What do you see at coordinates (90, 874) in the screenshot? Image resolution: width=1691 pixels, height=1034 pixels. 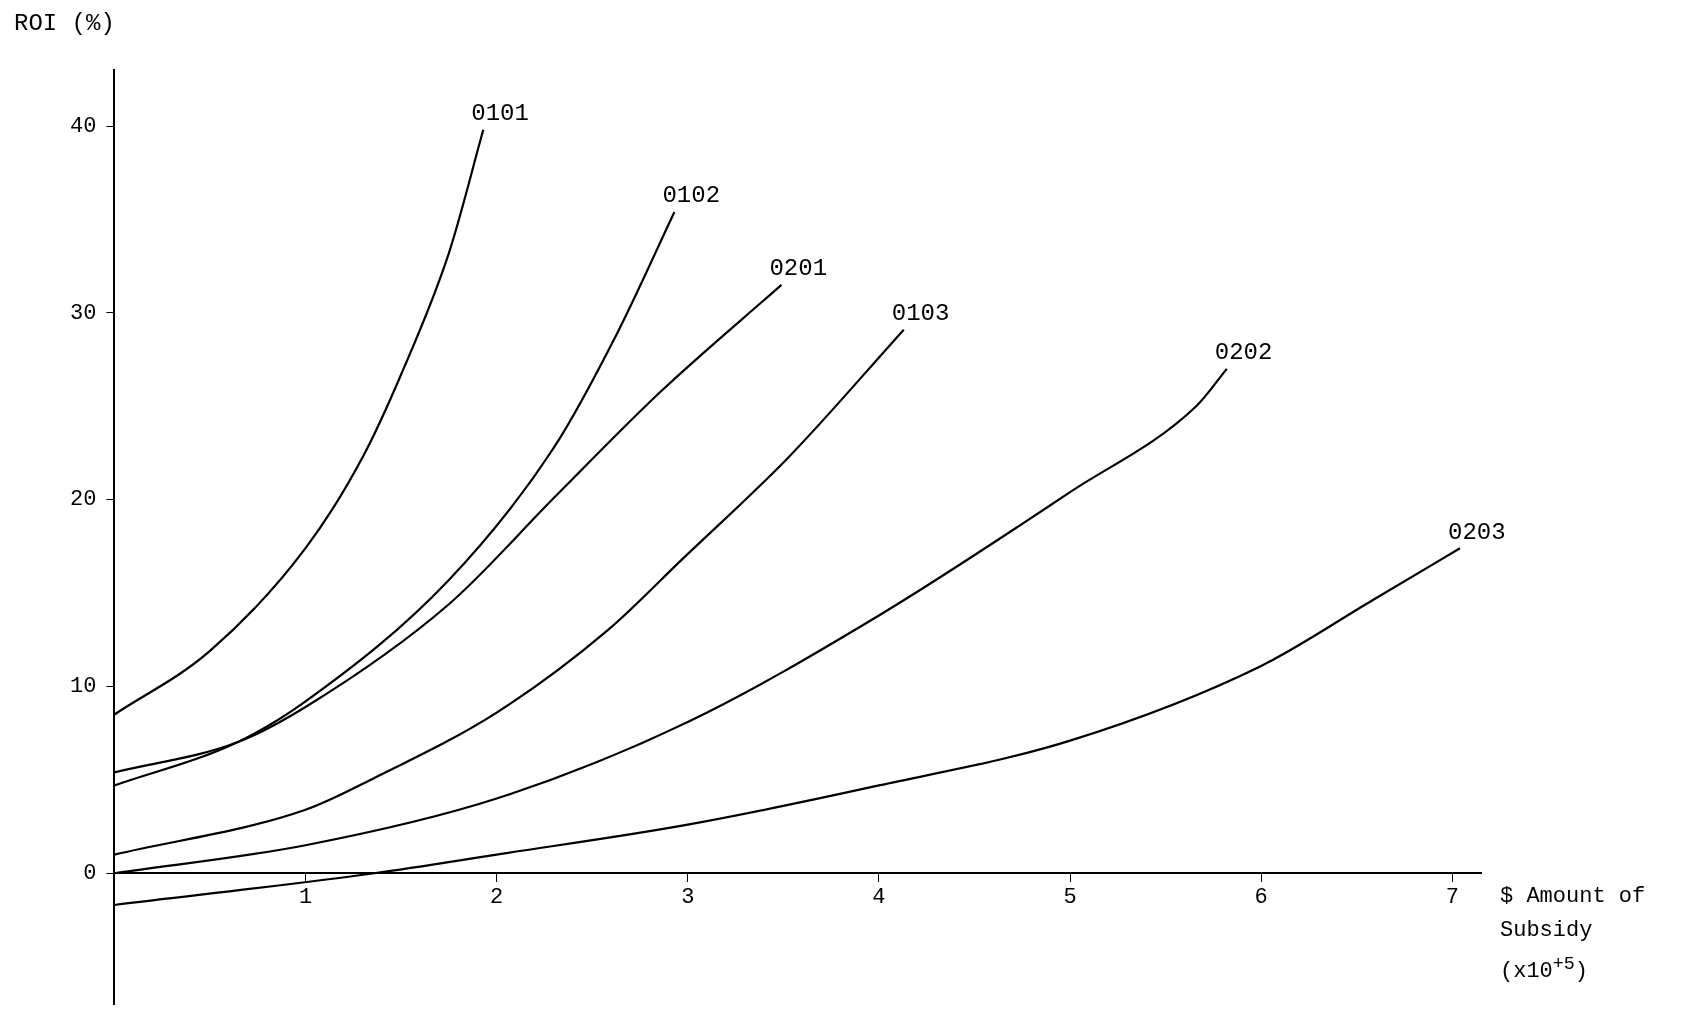 I see `y-tick-label: 0` at bounding box center [90, 874].